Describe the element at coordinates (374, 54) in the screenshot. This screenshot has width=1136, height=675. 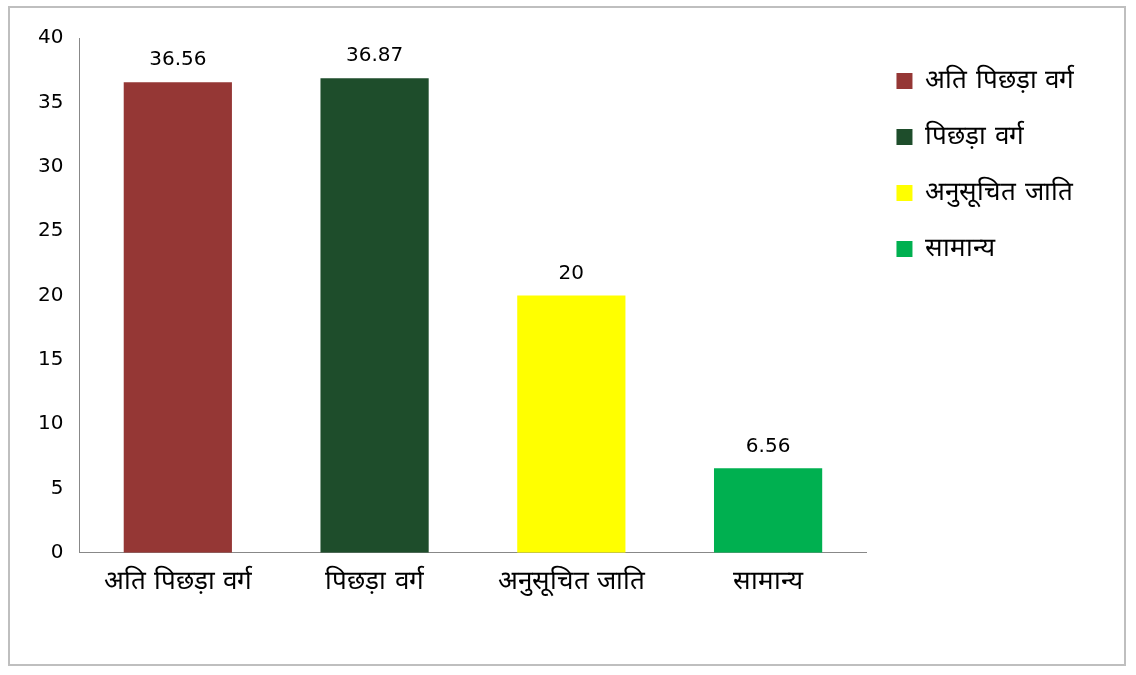
I see `data-label: 36.87` at that location.